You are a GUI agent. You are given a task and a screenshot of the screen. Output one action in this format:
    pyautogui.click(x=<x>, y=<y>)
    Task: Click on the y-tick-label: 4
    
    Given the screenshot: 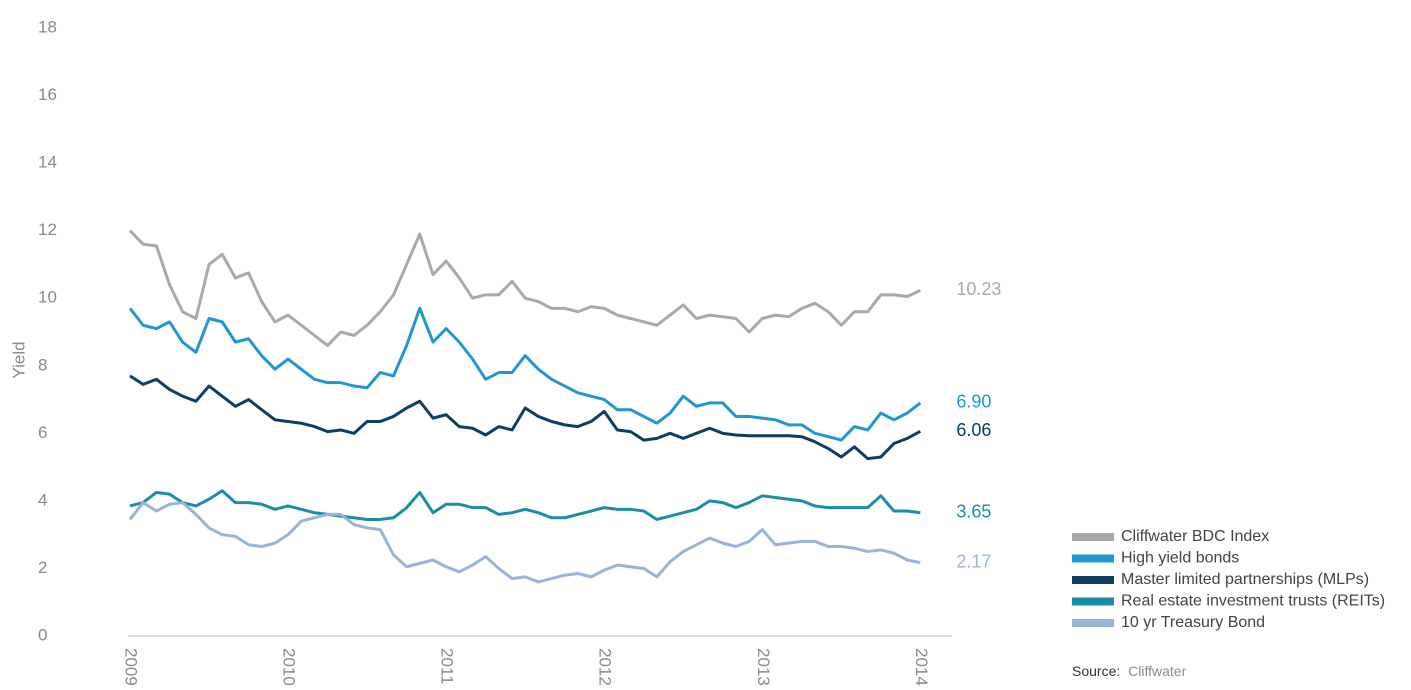 What is the action you would take?
    pyautogui.click(x=42, y=499)
    